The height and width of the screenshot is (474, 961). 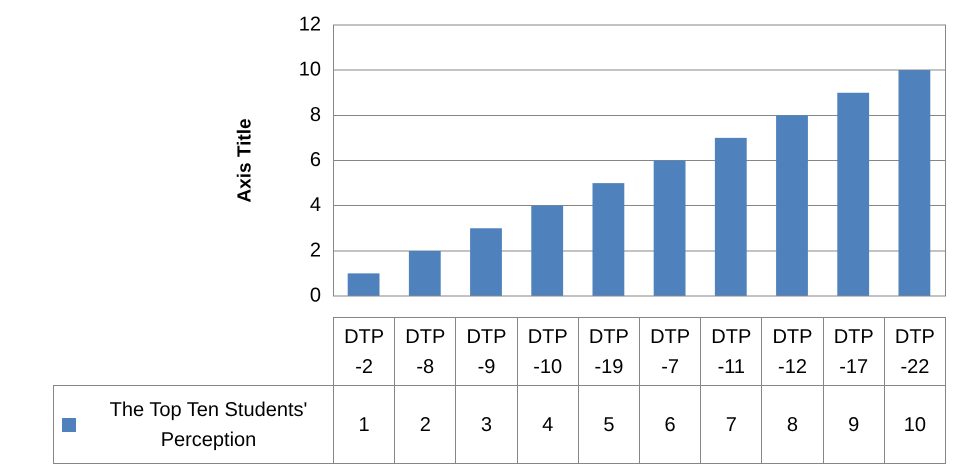 I want to click on legend-label: The Top Ten Students' Perception, so click(x=208, y=425).